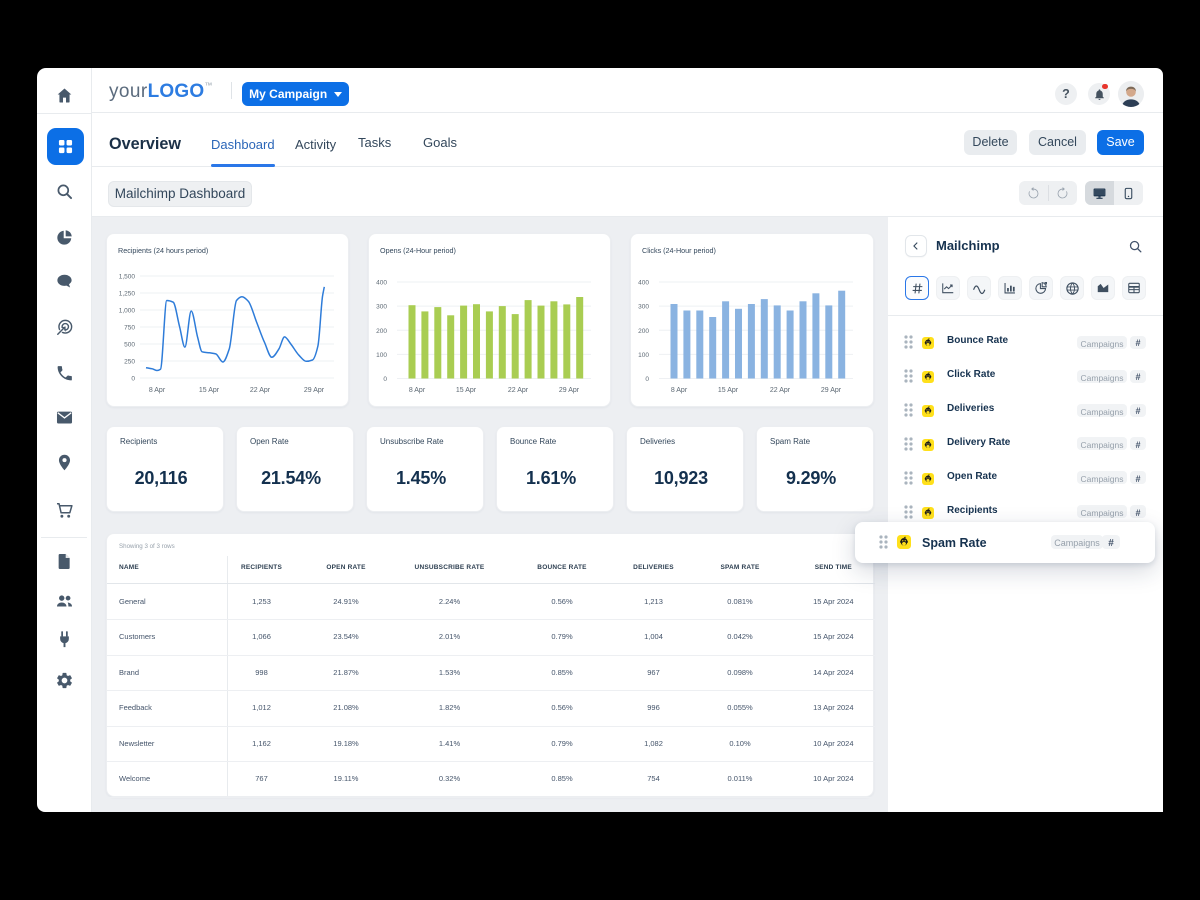 This screenshot has width=1200, height=900. Describe the element at coordinates (129, 345) in the screenshot. I see `svg-text: 500` at that location.